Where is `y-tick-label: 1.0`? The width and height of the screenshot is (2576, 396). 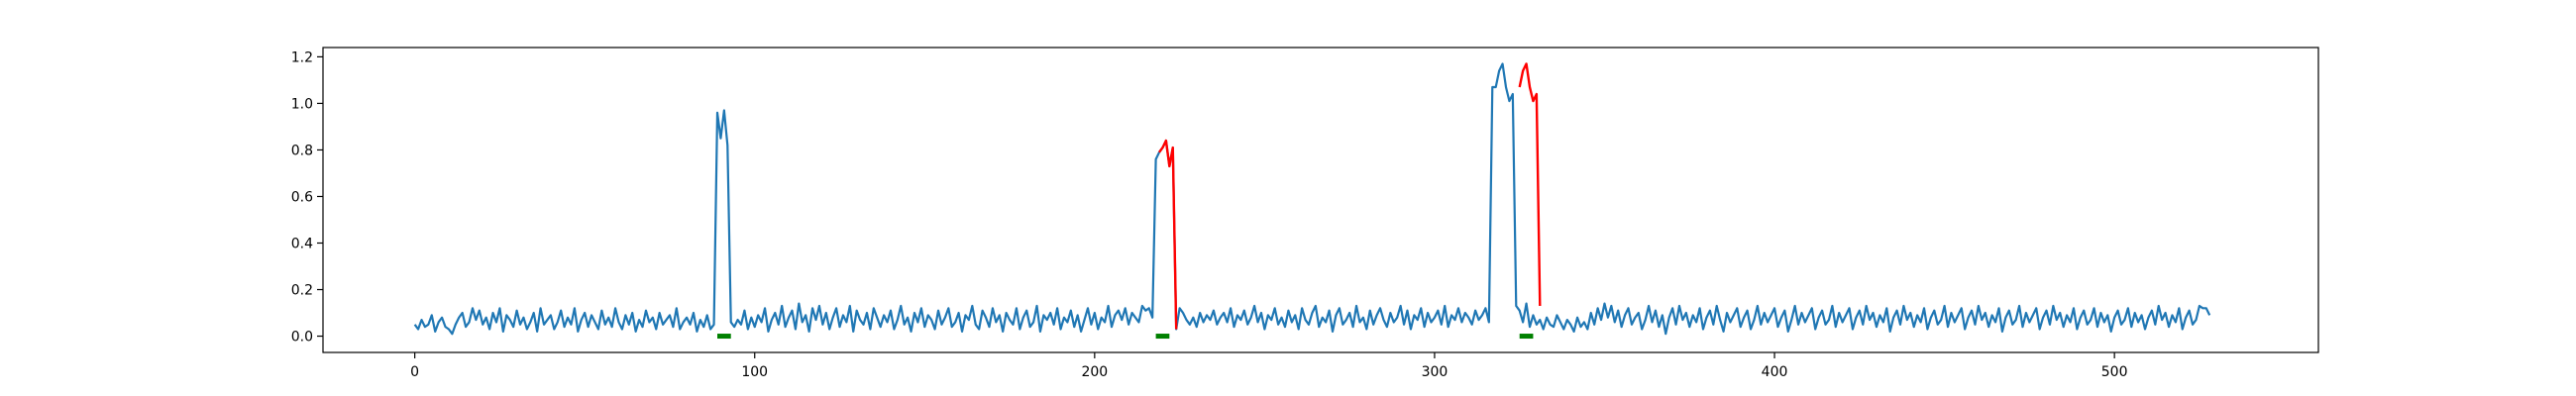 y-tick-label: 1.0 is located at coordinates (302, 104).